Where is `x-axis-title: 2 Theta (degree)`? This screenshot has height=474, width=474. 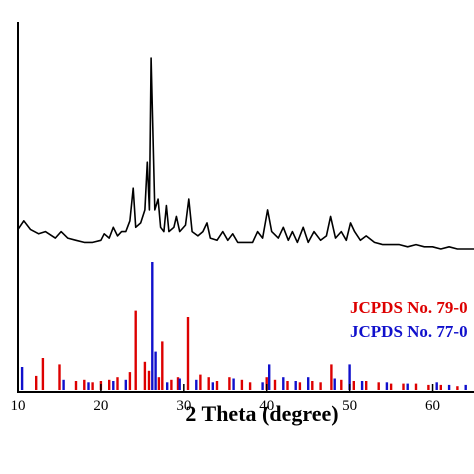 x-axis-title: 2 Theta (degree) is located at coordinates (261, 413).